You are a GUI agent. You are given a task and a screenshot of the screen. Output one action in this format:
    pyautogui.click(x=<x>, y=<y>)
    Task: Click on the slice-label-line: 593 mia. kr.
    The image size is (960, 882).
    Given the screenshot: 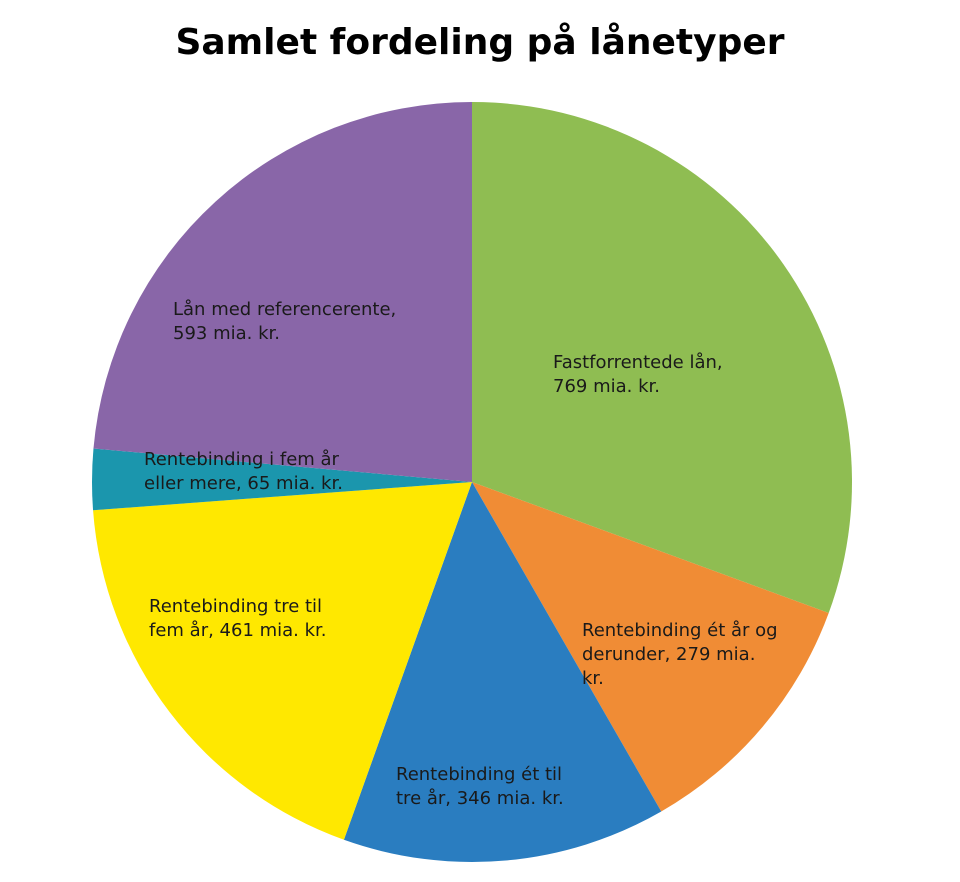 What is the action you would take?
    pyautogui.click(x=226, y=333)
    